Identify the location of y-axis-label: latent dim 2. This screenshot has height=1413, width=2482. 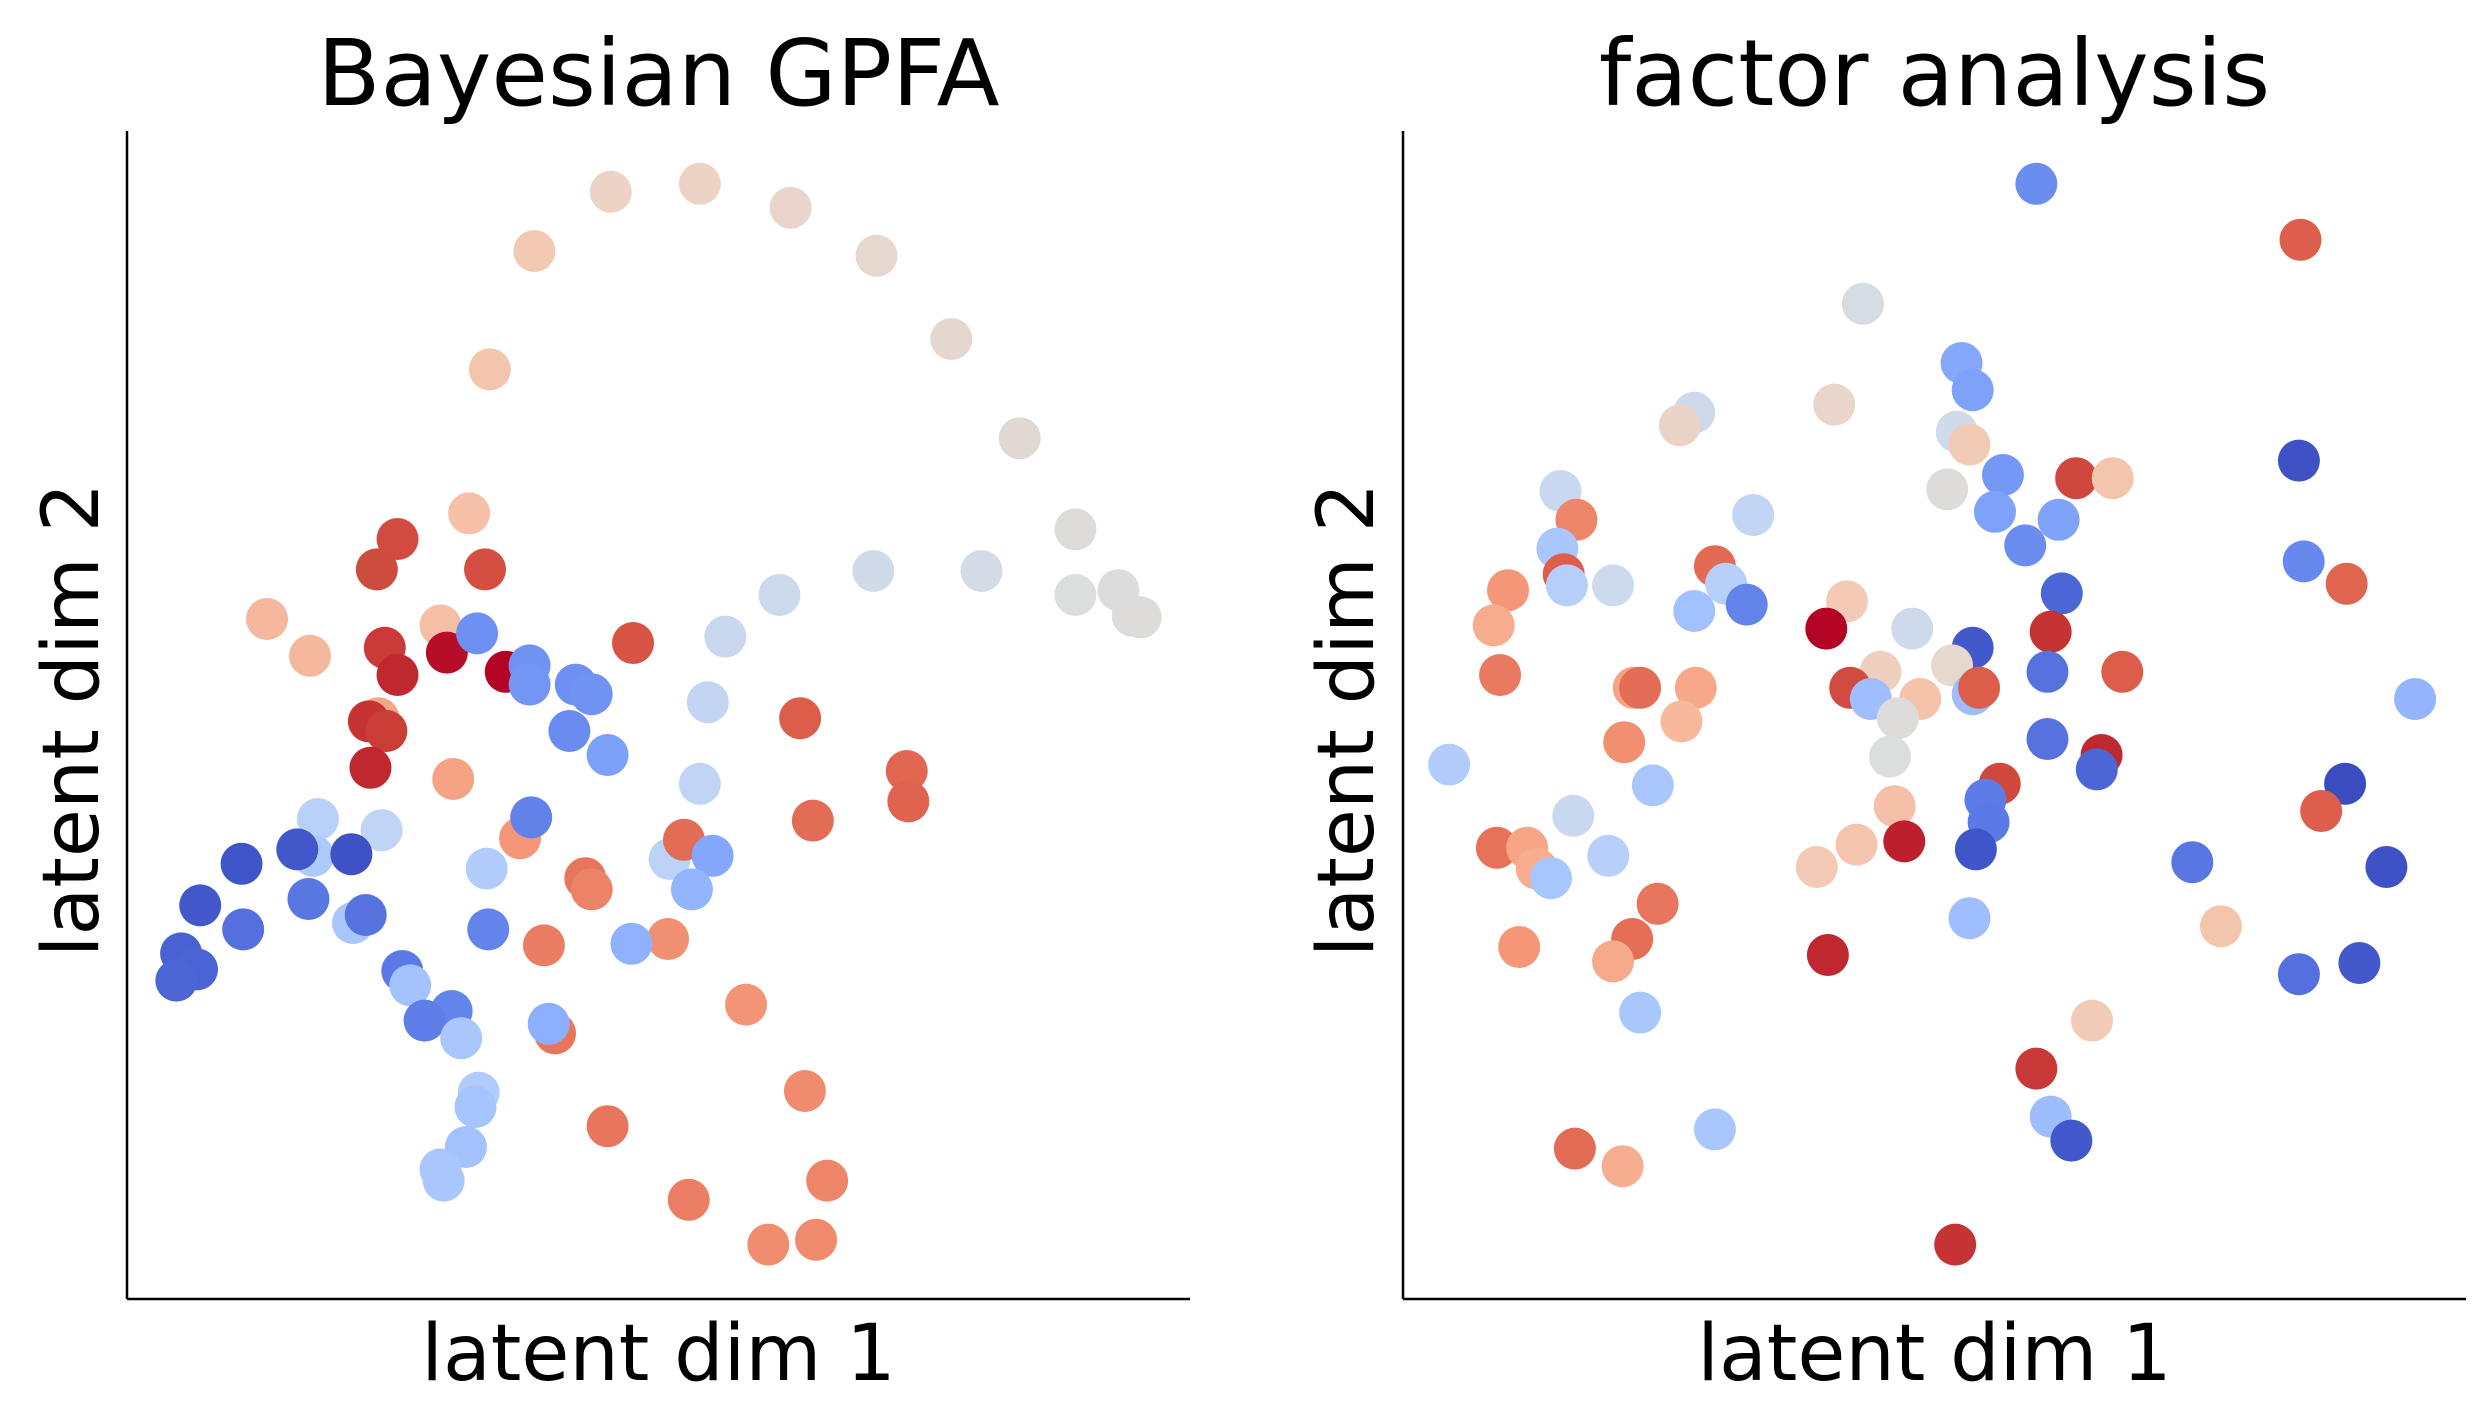
(1347, 720).